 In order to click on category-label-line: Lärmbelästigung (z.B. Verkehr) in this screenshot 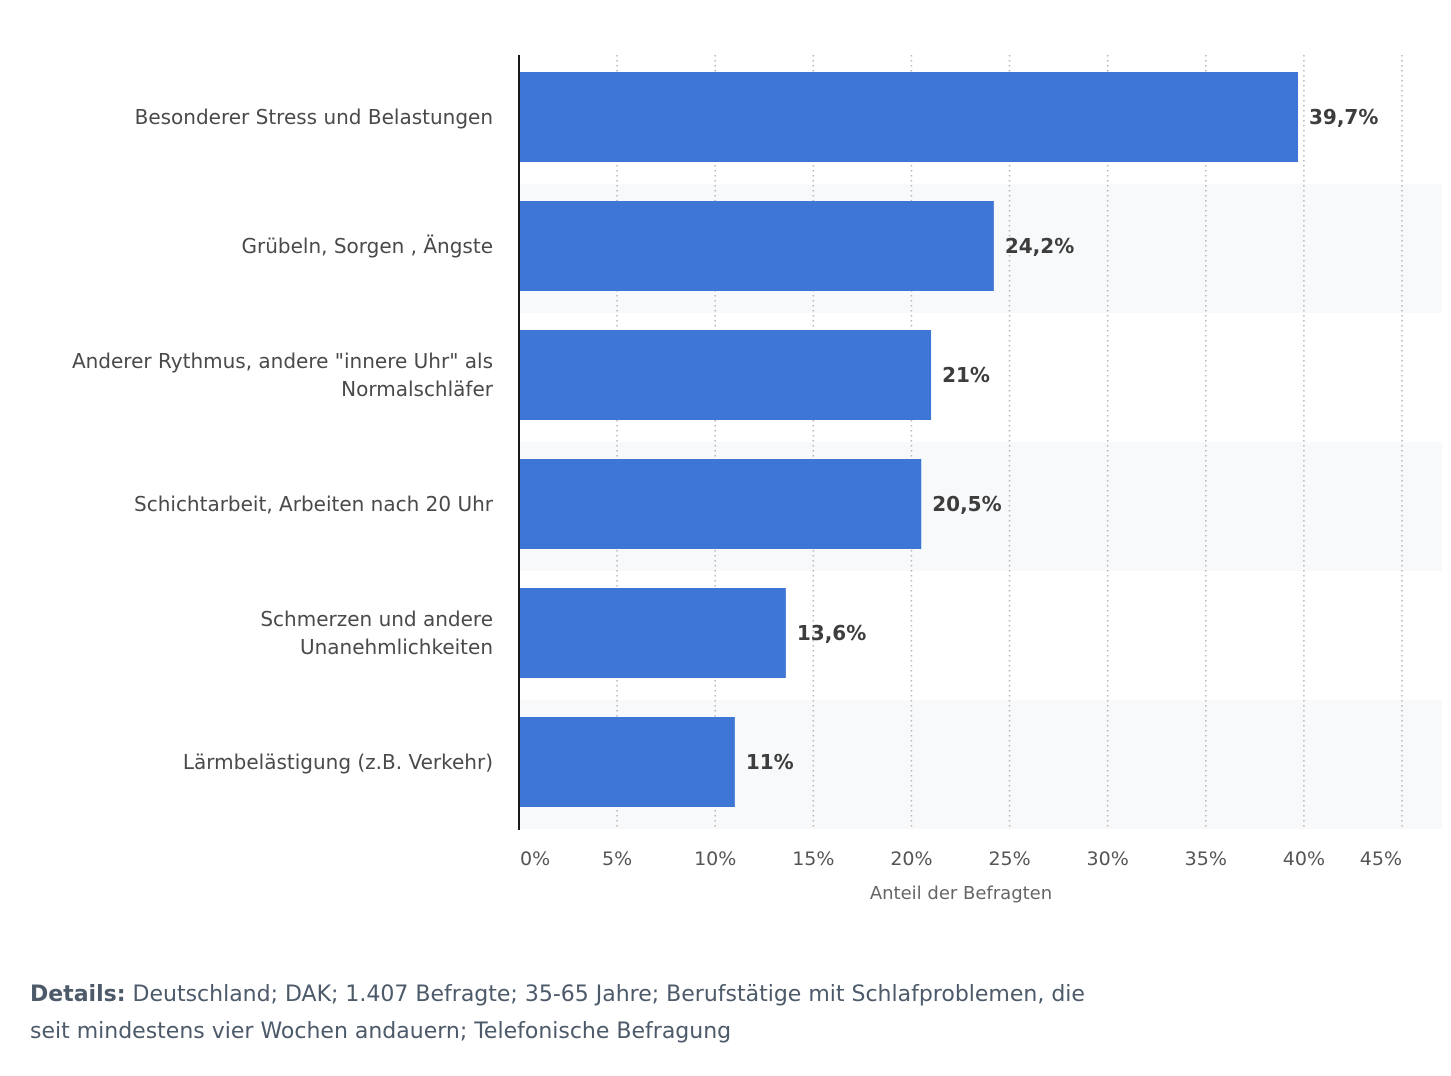, I will do `click(338, 762)`.